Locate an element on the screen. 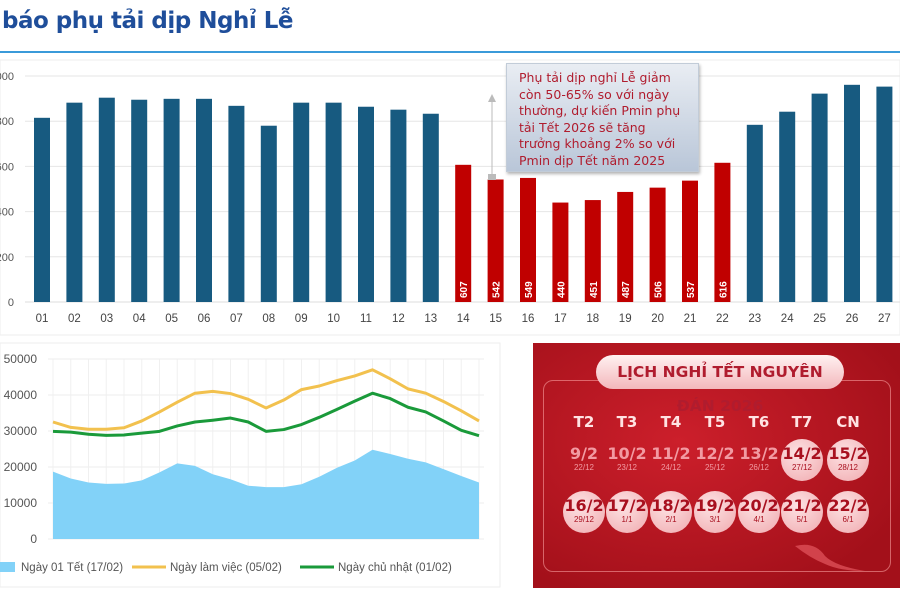  holiday-day: 21/2 5/1 is located at coordinates (802, 512).